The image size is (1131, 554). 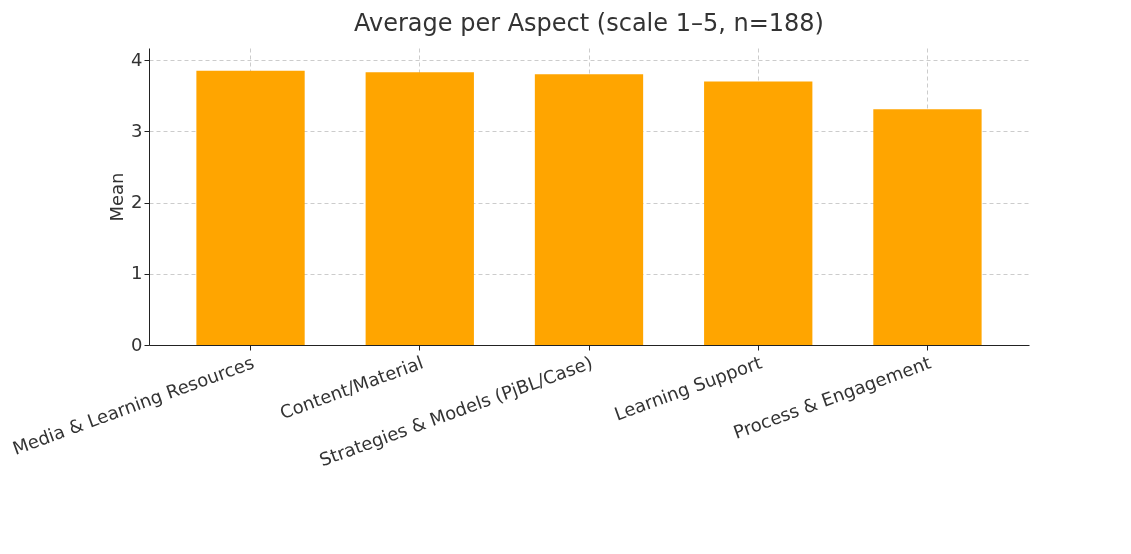 What do you see at coordinates (137, 130) in the screenshot?
I see `y-tick-label: 3` at bounding box center [137, 130].